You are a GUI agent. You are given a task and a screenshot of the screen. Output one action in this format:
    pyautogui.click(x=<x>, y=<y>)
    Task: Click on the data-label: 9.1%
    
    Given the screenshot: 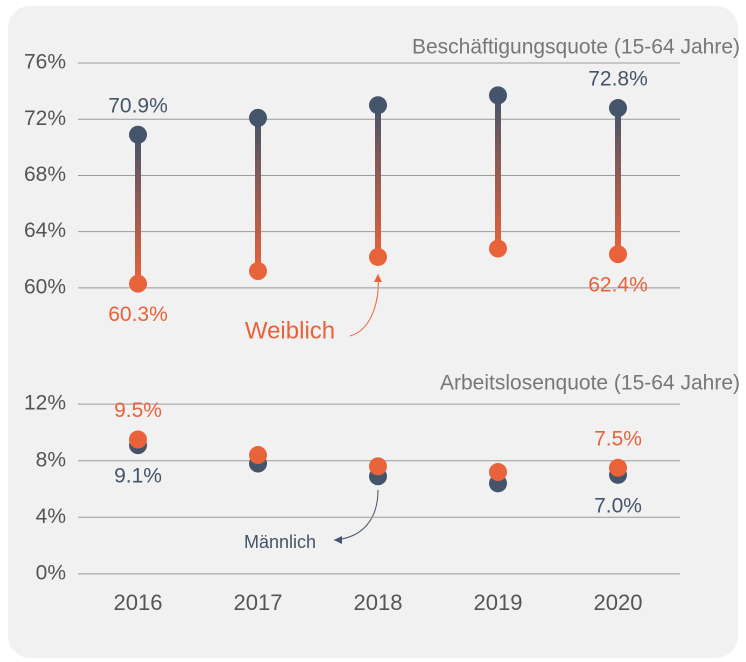 What is the action you would take?
    pyautogui.click(x=138, y=476)
    